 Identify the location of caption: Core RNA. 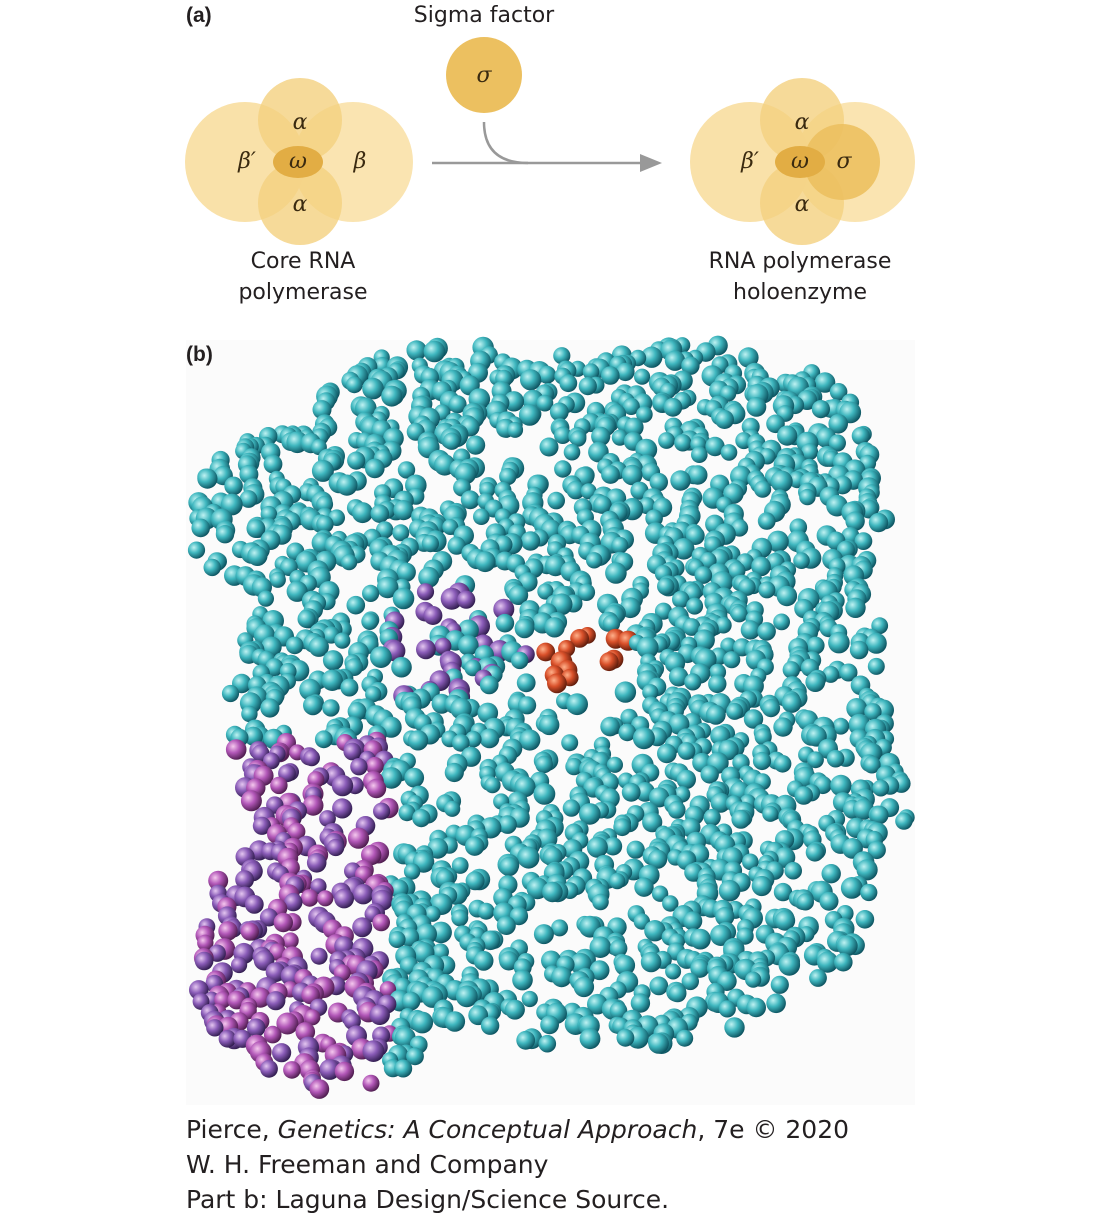
(303, 261).